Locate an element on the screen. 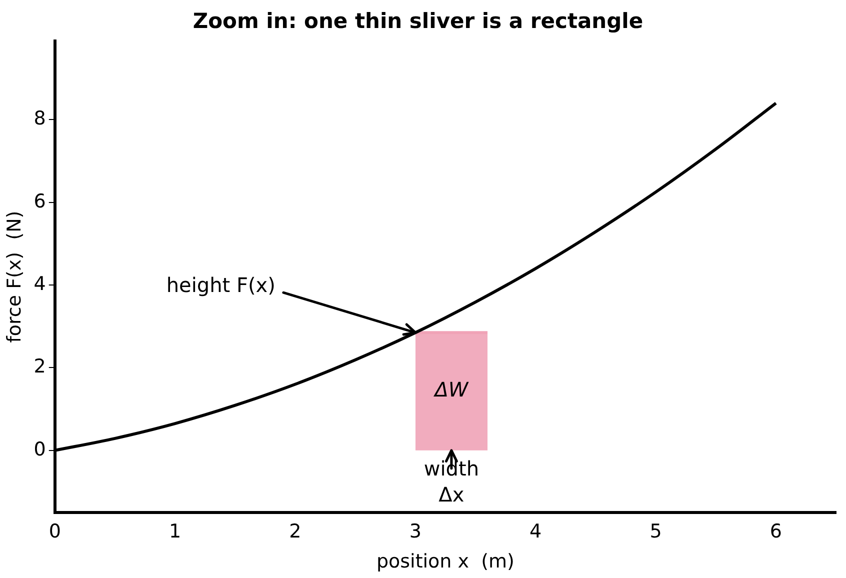 This screenshot has width=846, height=578. x-tick-label: 6 is located at coordinates (776, 531).